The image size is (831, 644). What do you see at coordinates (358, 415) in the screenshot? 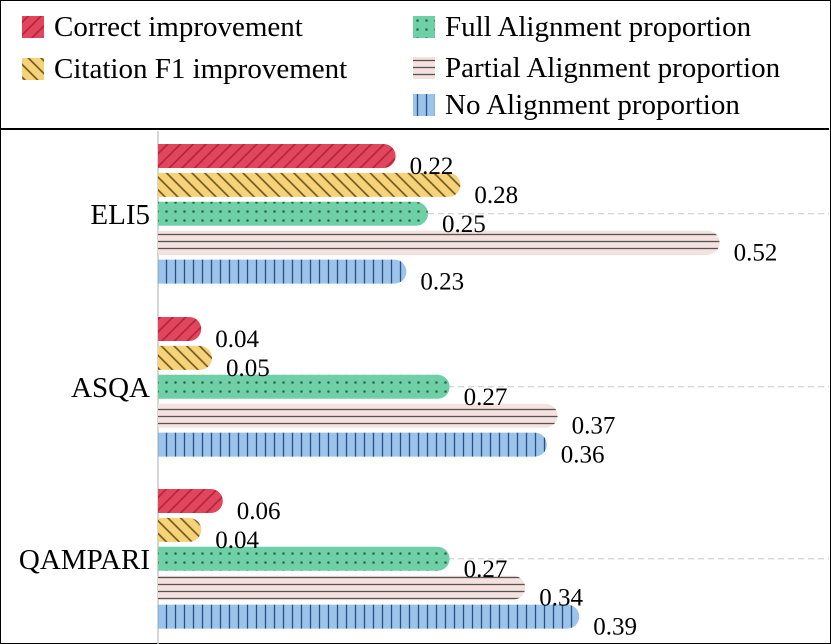
I see `bar-asqa-partial-alignment-proportion` at bounding box center [358, 415].